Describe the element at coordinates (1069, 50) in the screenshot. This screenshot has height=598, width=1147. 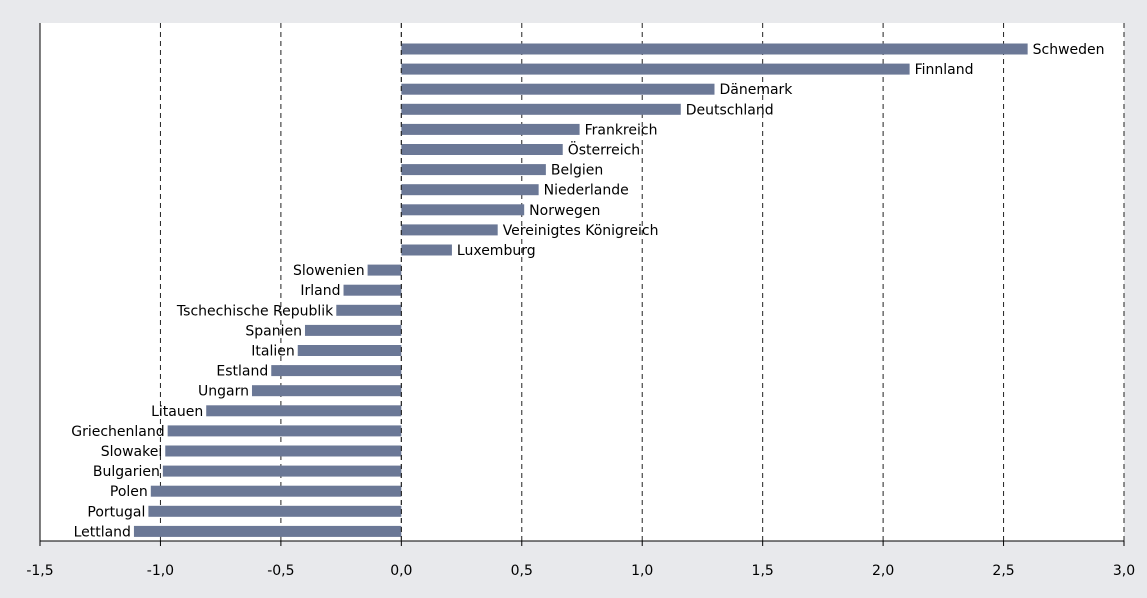
I see `bar-label: Schweden` at that location.